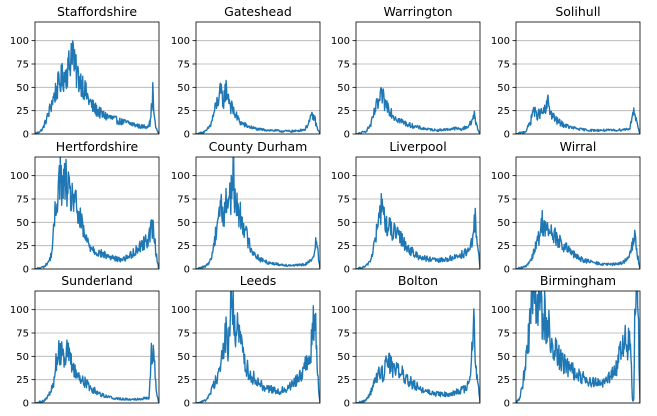 The width and height of the screenshot is (657, 416). Describe the element at coordinates (97, 11) in the screenshot. I see `subplot-title: Staffordshire` at that location.